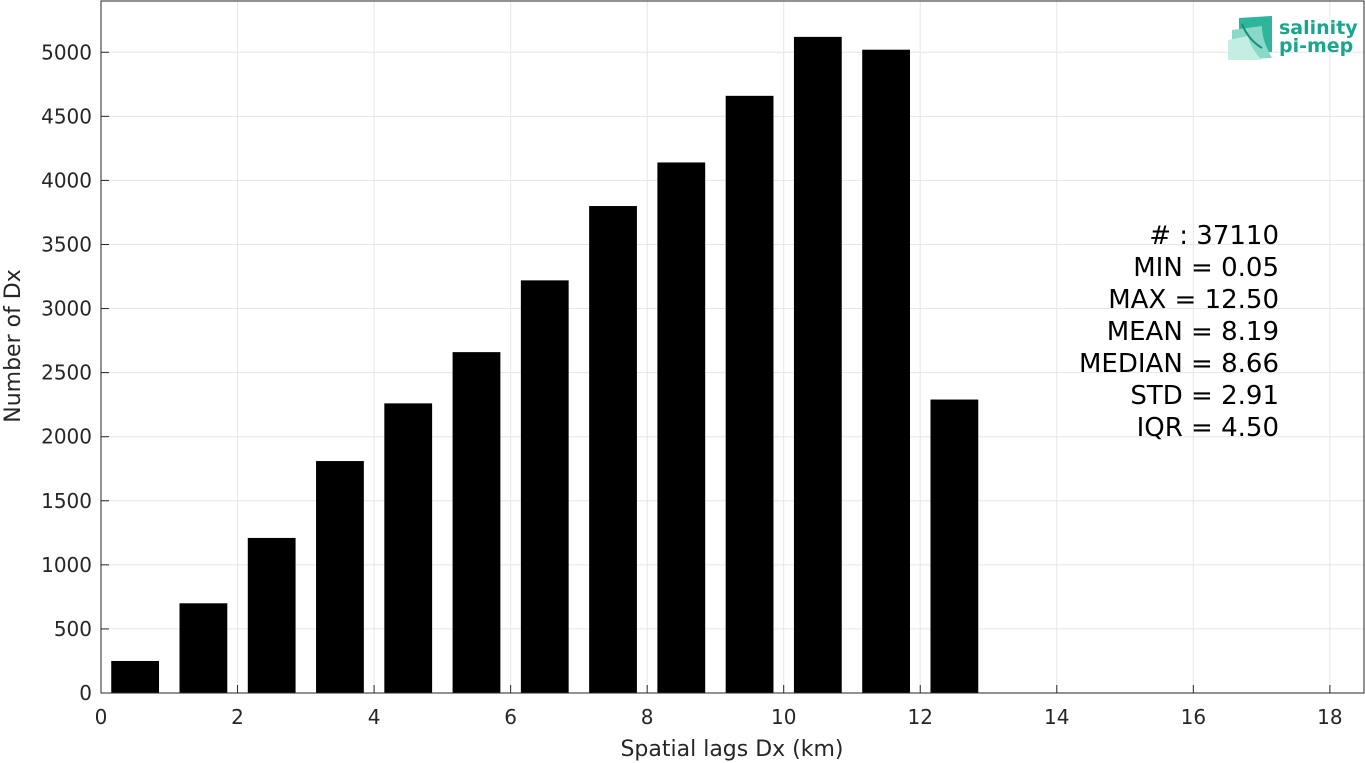  I want to click on stat-line: # : 37110, so click(1214, 236).